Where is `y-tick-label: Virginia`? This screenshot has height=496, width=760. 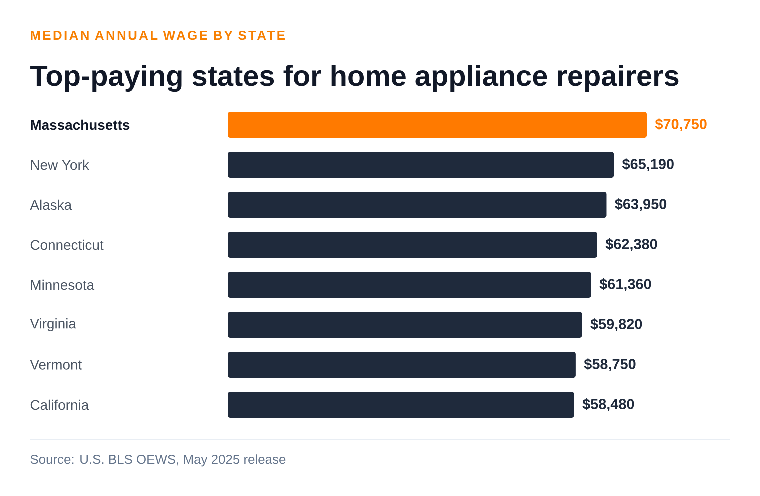 y-tick-label: Virginia is located at coordinates (53, 325).